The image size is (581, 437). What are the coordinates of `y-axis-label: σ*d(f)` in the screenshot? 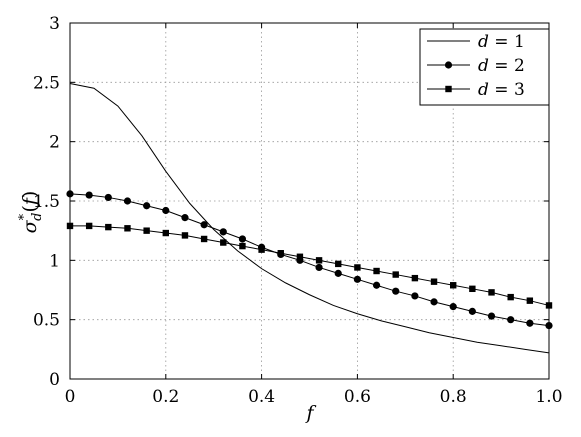 It's located at (31, 212).